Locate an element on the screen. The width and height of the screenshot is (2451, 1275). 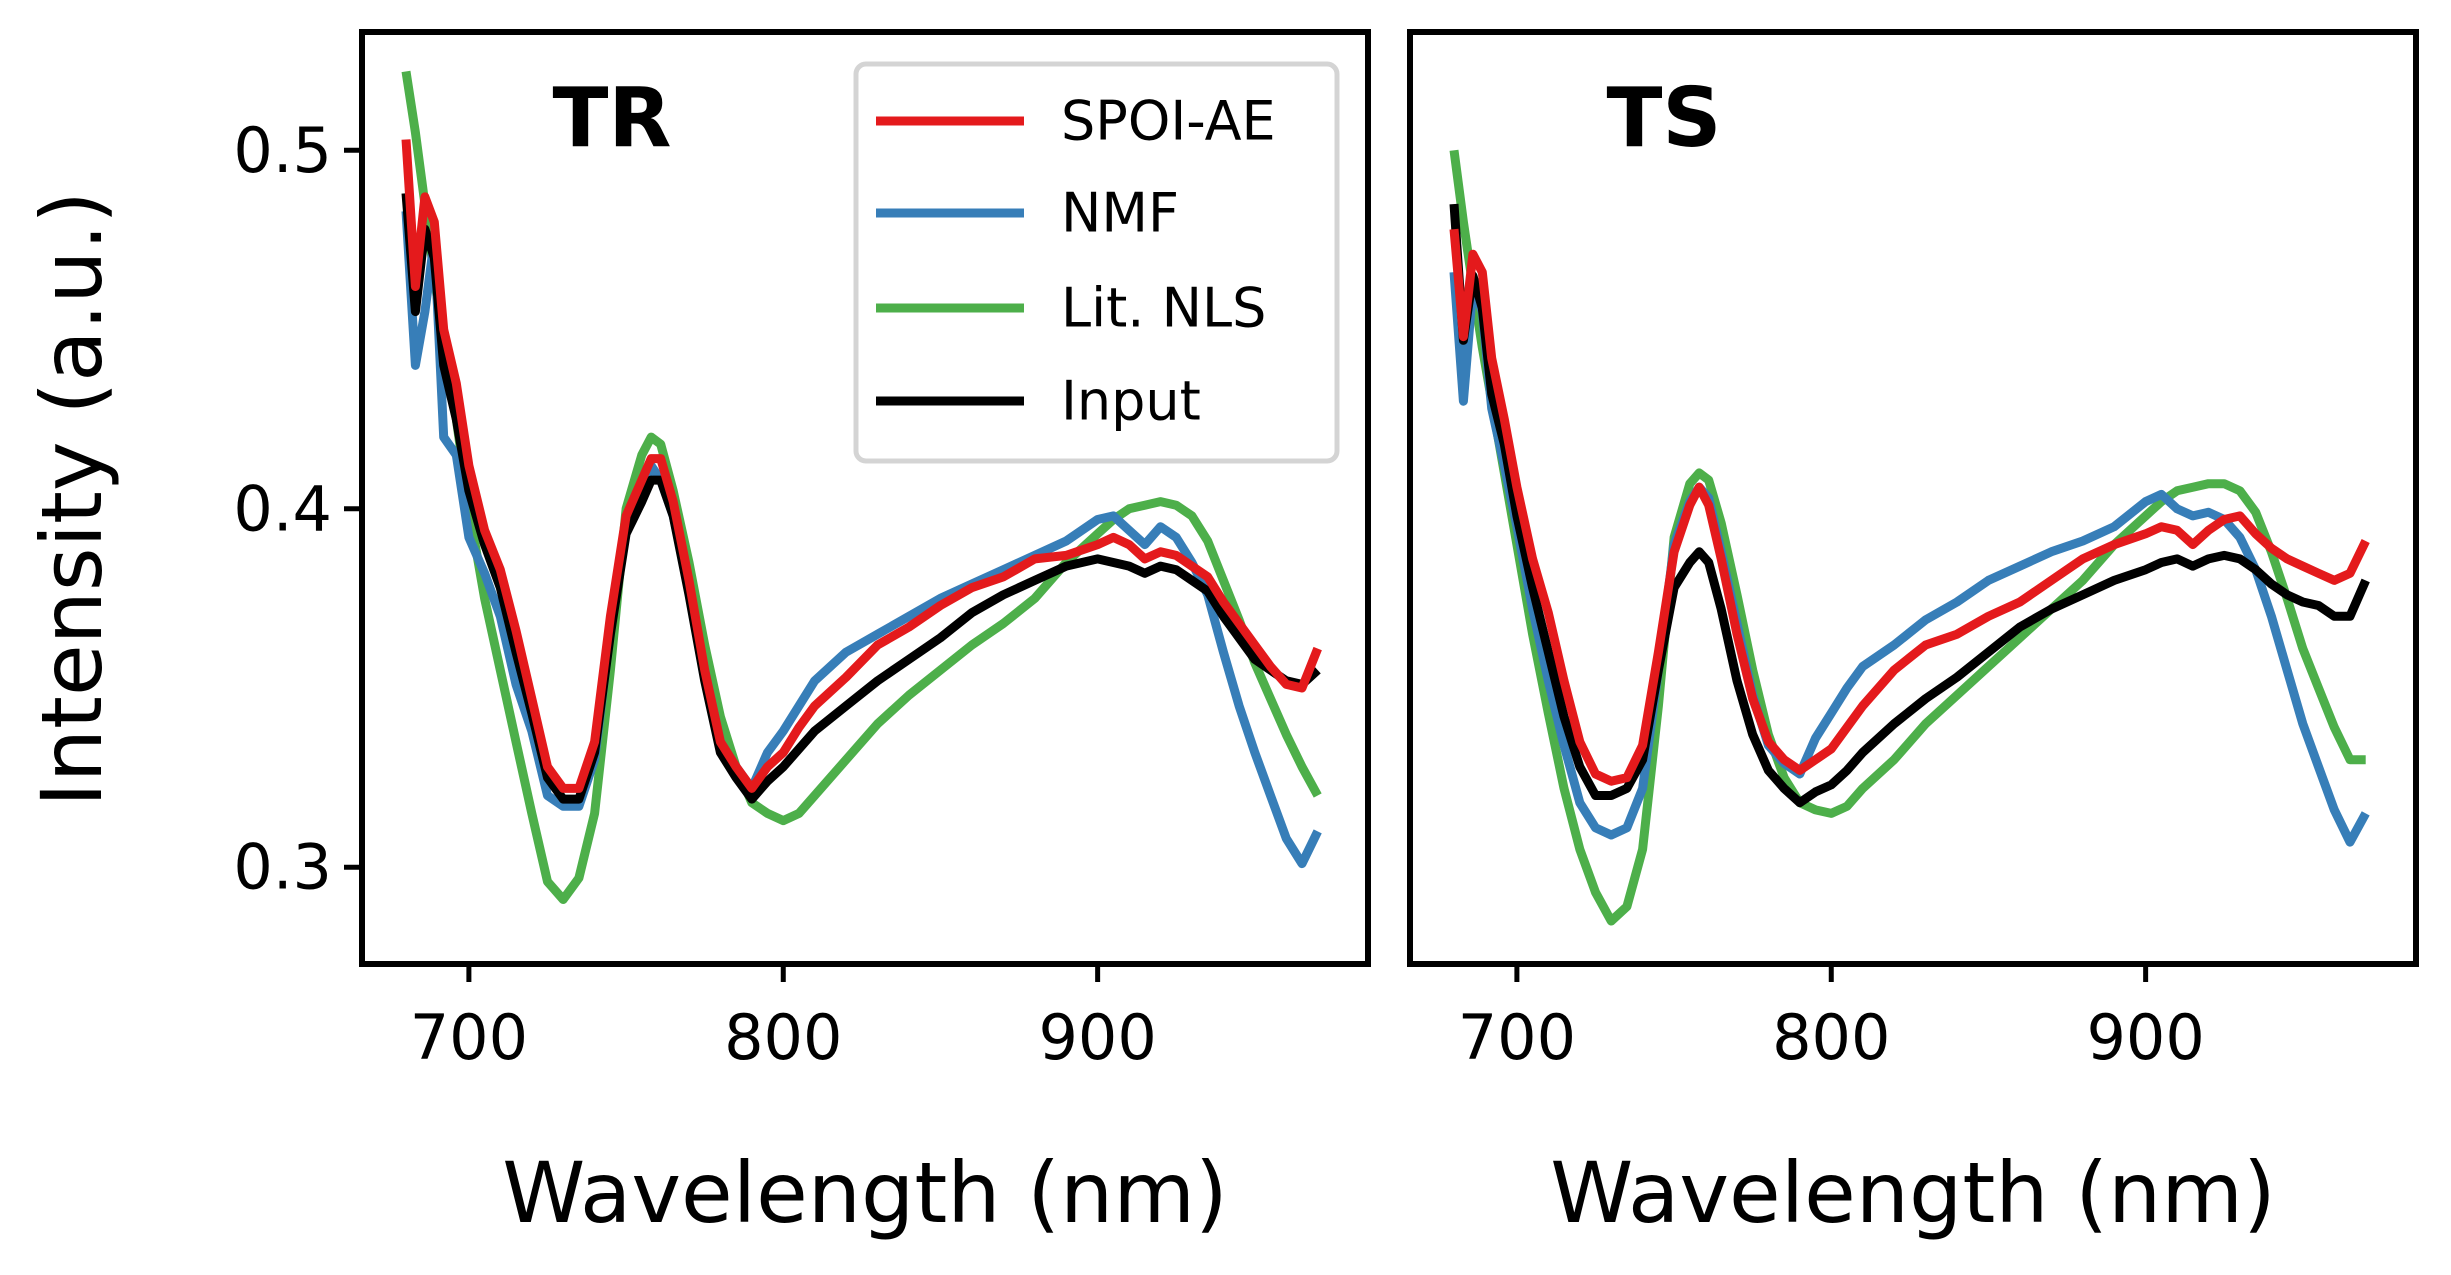
x-ticks-ts: 700 800 900 is located at coordinates (1831, 1019).